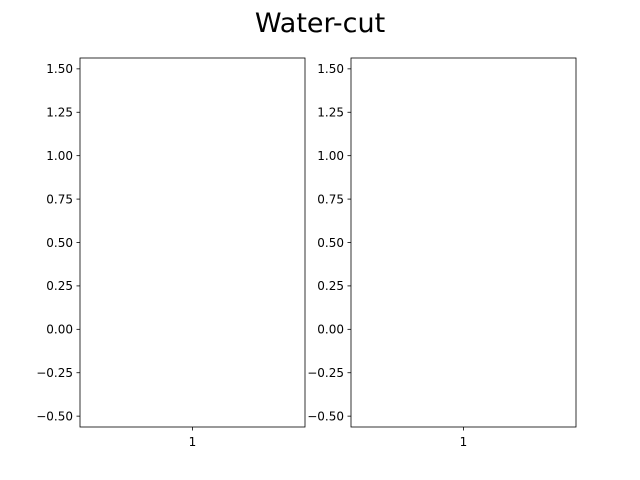 The height and width of the screenshot is (480, 640). I want to click on subplot-2-ytick-label: 1.25, so click(330, 113).